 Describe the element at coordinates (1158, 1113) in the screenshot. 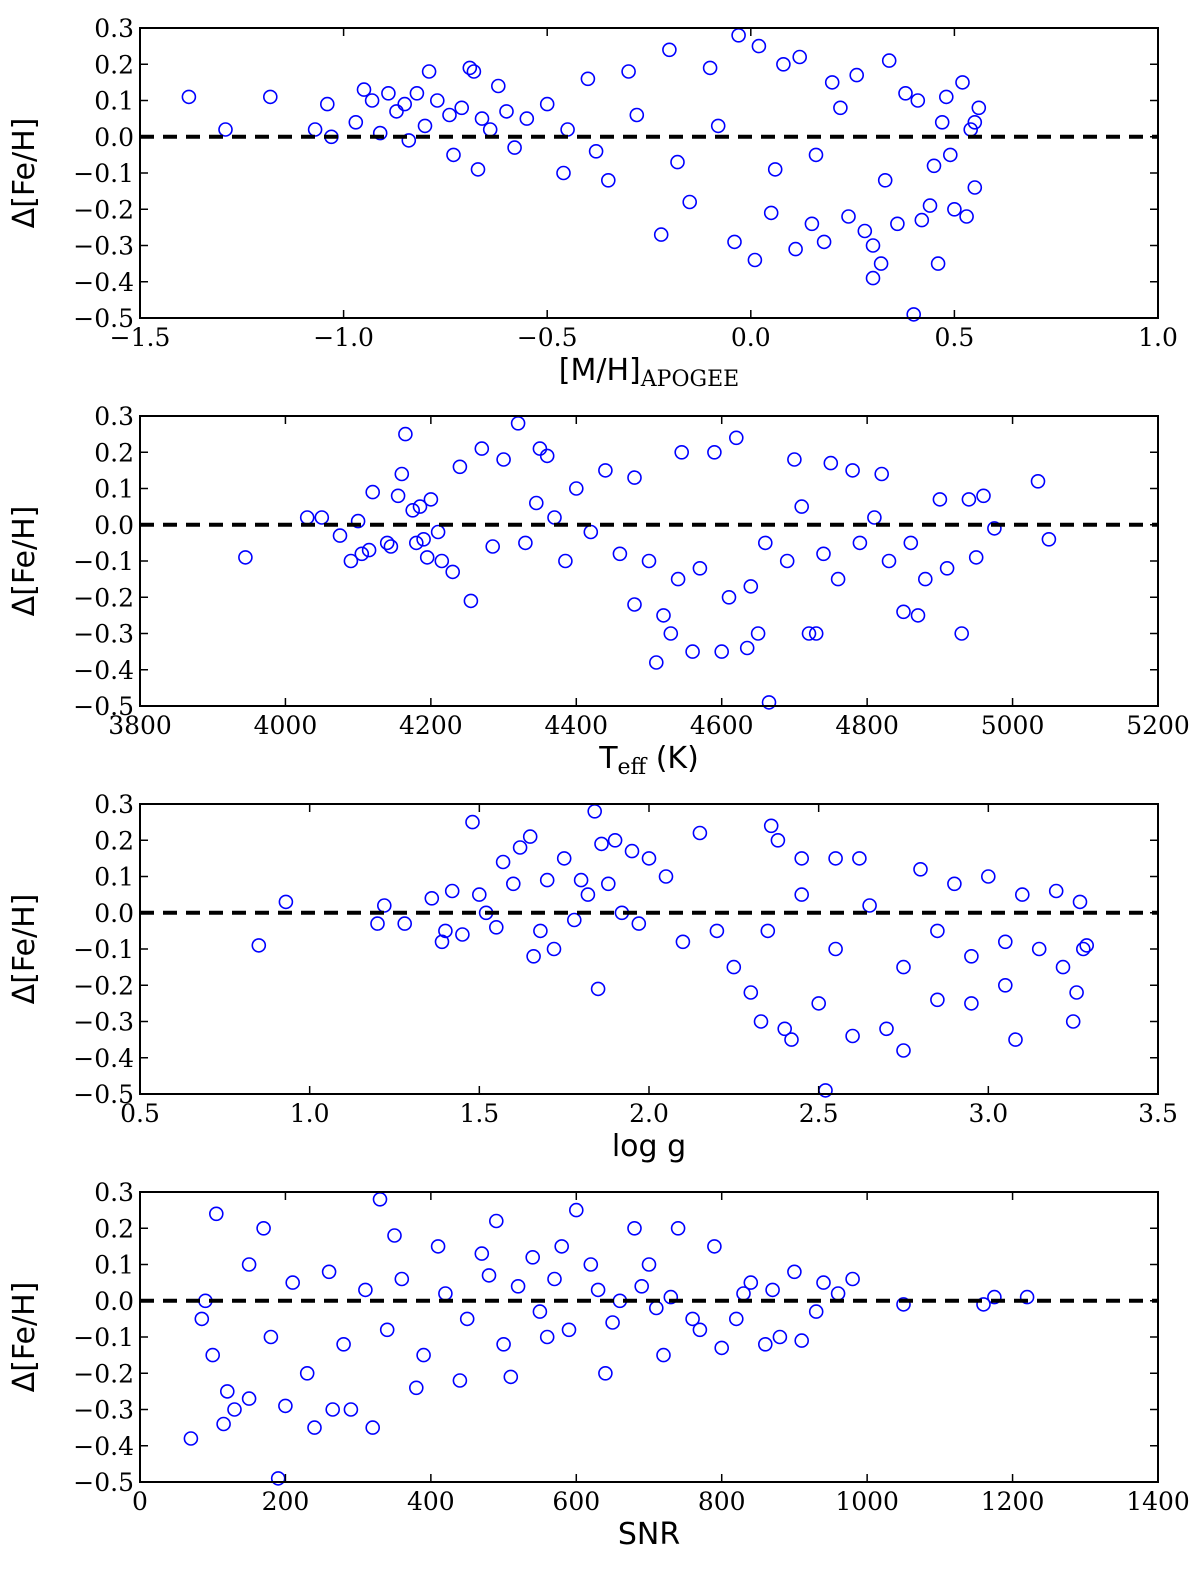

I see `x-tick-label: 3.5` at that location.